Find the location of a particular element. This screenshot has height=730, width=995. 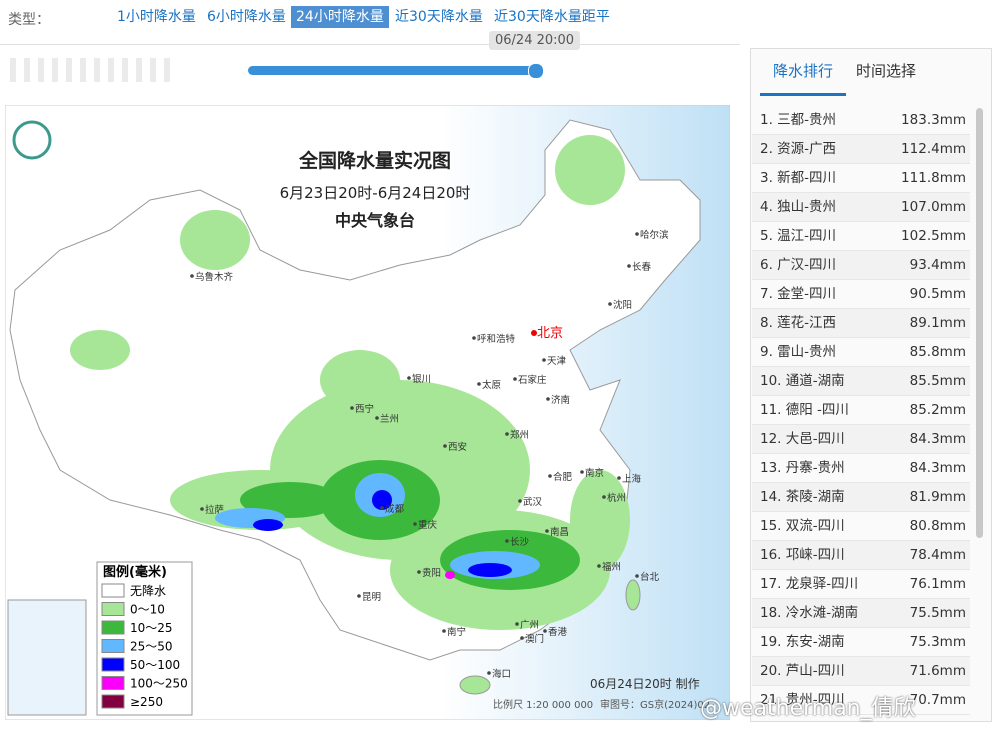

ranking-row: 7. 金堂-四川 90.5mm is located at coordinates (861, 294).